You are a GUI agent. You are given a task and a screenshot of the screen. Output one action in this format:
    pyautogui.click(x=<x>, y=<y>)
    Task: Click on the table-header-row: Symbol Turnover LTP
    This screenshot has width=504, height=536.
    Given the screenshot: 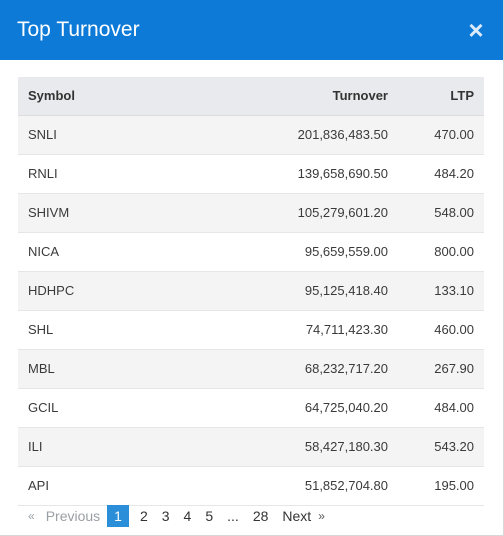 What is the action you would take?
    pyautogui.click(x=251, y=96)
    